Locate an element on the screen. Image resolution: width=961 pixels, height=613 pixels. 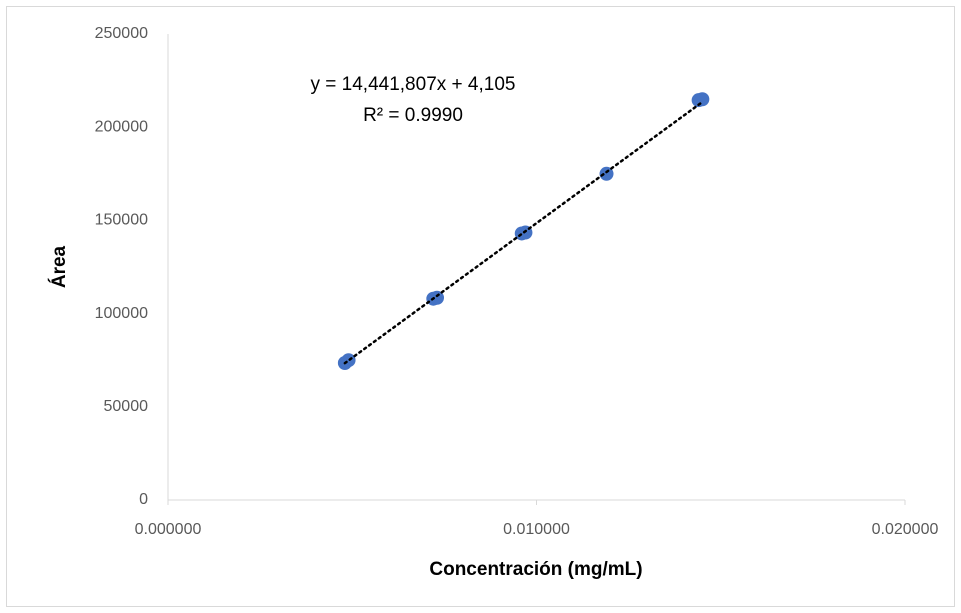
x-tick-label: 0.020000 is located at coordinates (905, 529).